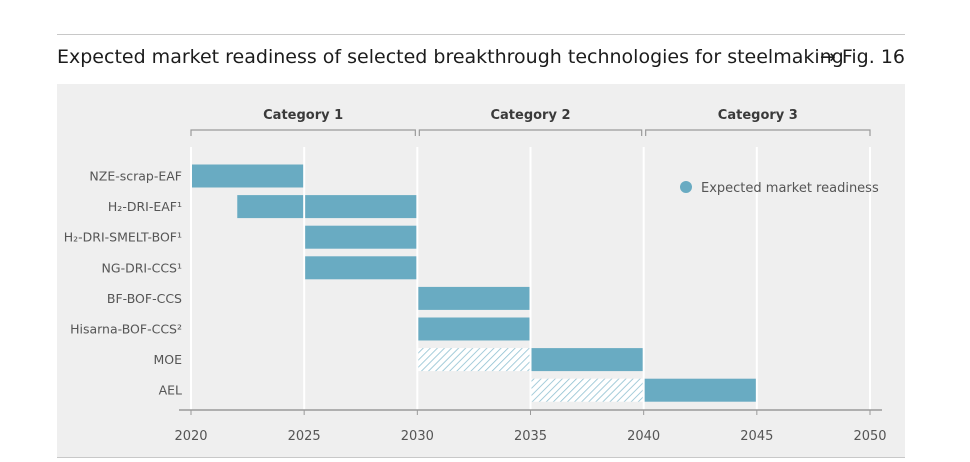 The image size is (970, 462). What do you see at coordinates (167, 359) in the screenshot?
I see `row-label: MOE` at bounding box center [167, 359].